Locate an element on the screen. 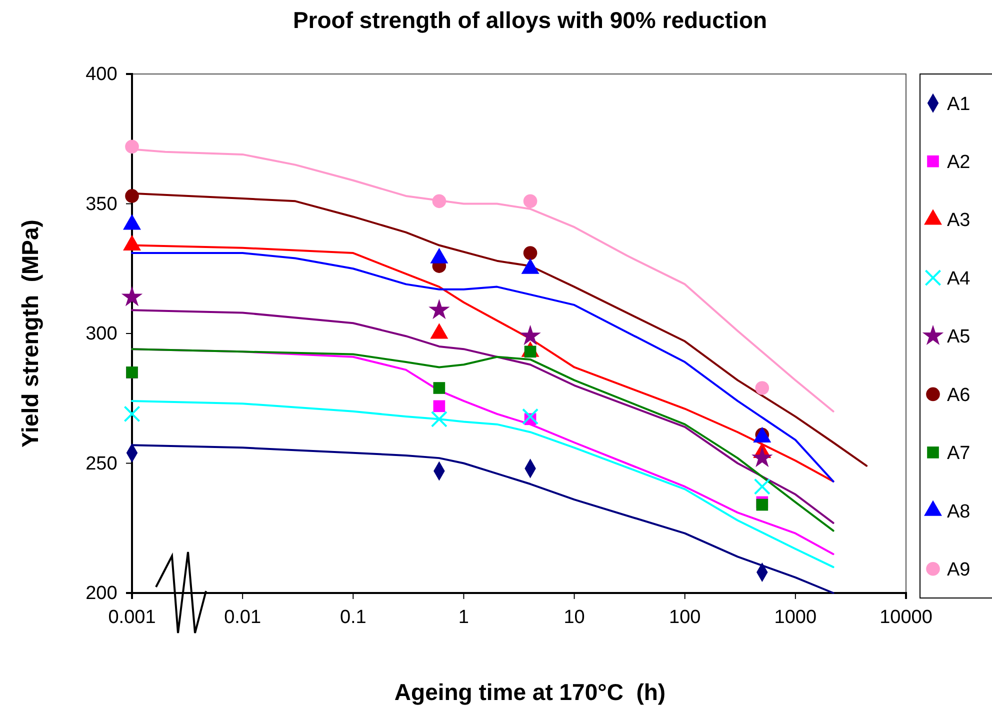  legend-label: A7 is located at coordinates (958, 453).